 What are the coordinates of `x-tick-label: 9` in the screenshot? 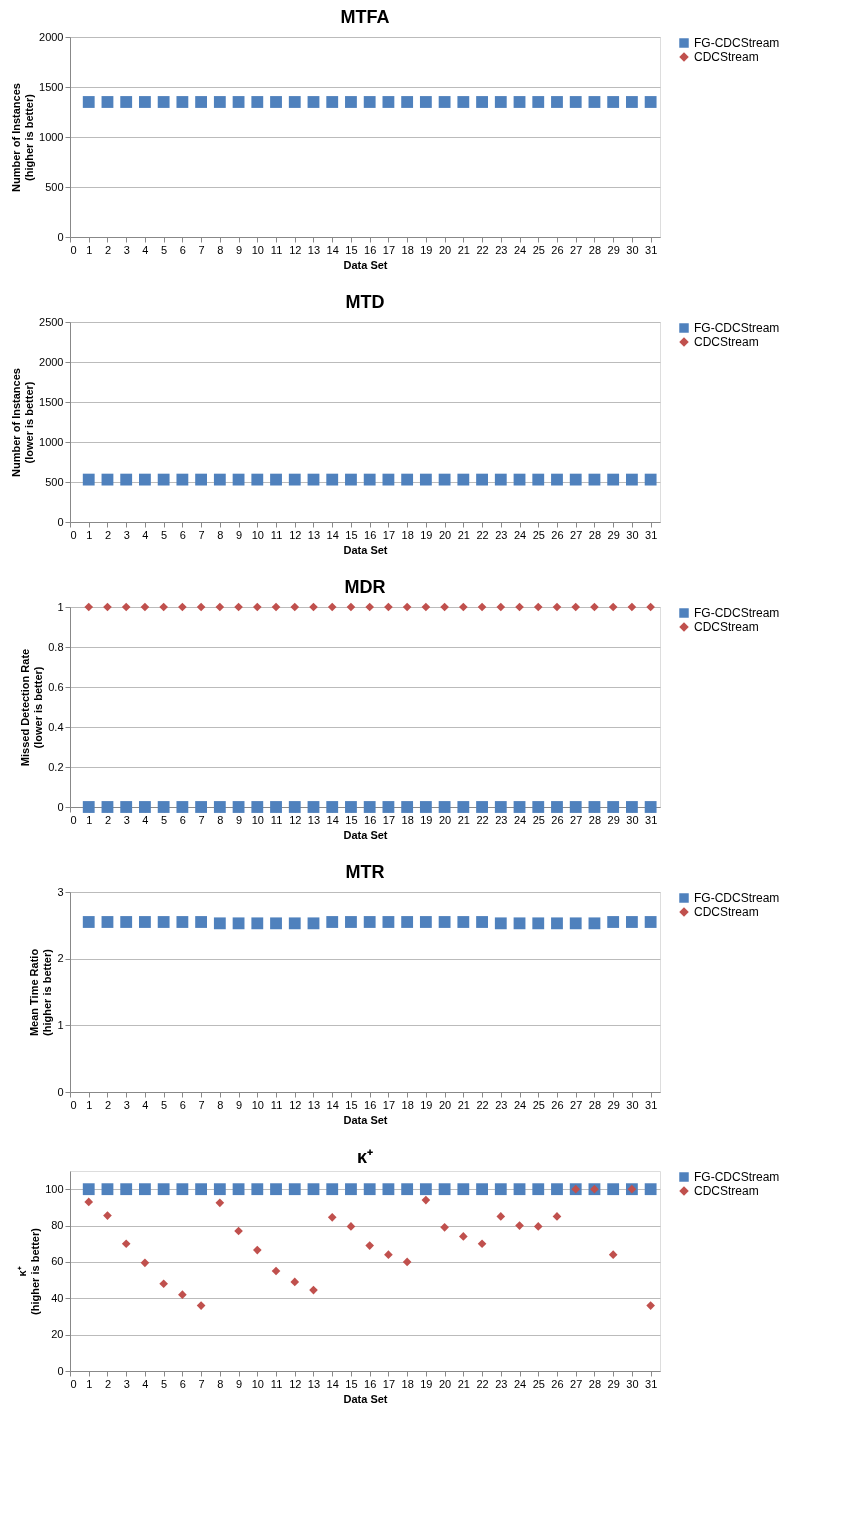 It's located at (239, 819).